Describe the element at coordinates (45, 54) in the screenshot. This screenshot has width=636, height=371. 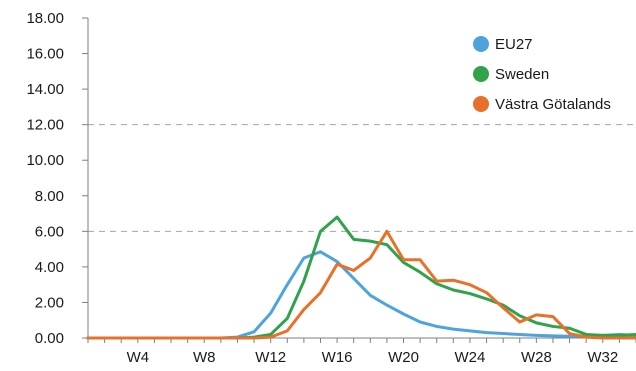
I see `y-tick-label: 16.00` at that location.